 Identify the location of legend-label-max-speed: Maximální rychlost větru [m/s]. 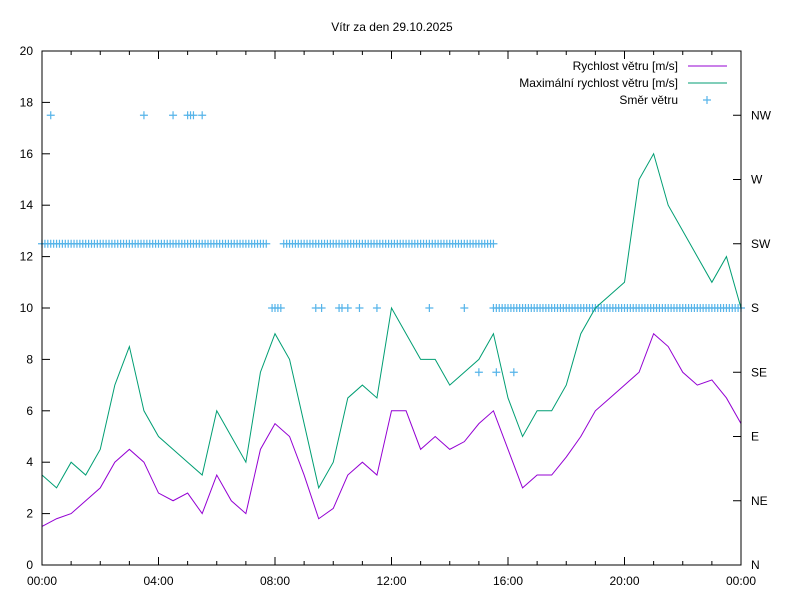
(598, 83).